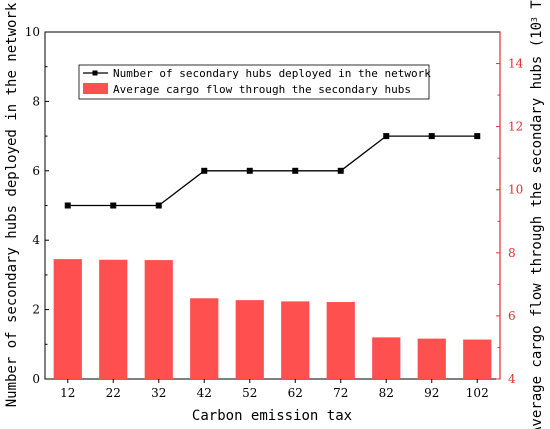  I want to click on x-tick-label: 32, so click(158, 393).